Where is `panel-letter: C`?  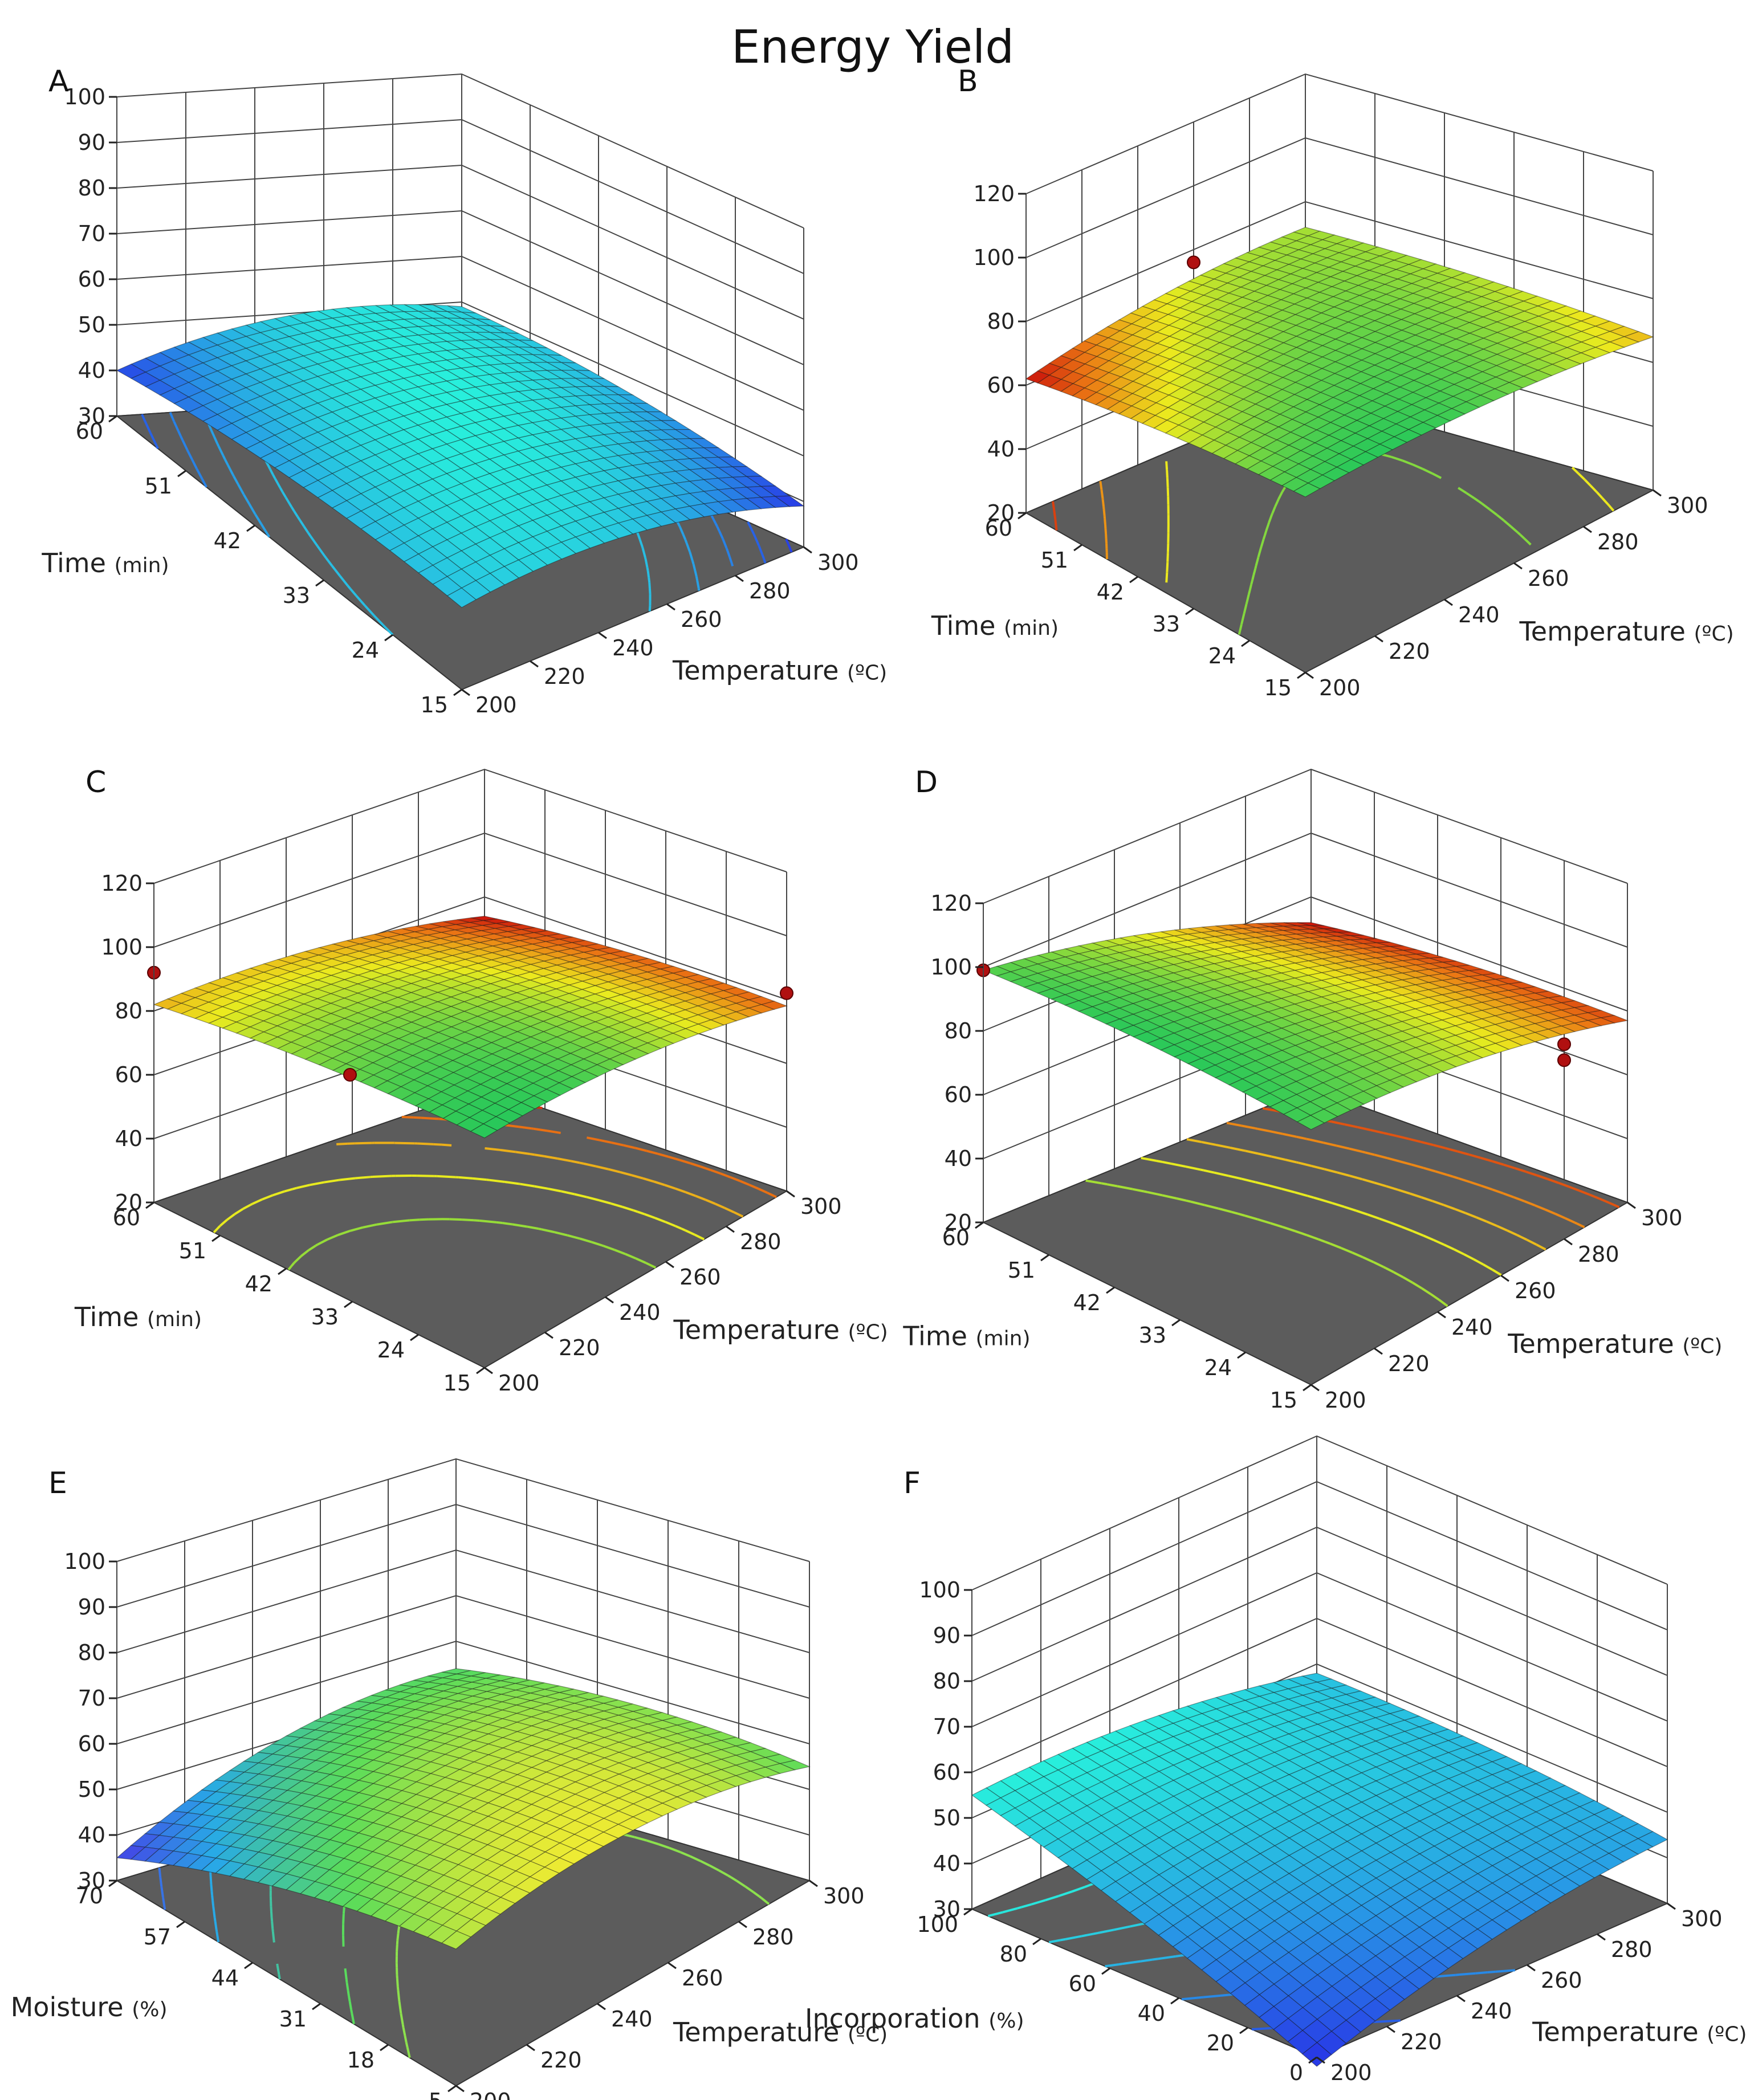 panel-letter: C is located at coordinates (96, 782).